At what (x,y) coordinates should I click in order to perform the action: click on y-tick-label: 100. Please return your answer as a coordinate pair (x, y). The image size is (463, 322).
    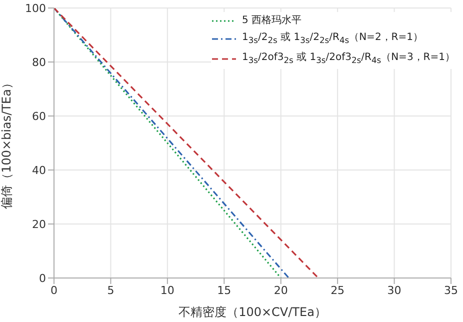
    Looking at the image, I should click on (35, 8).